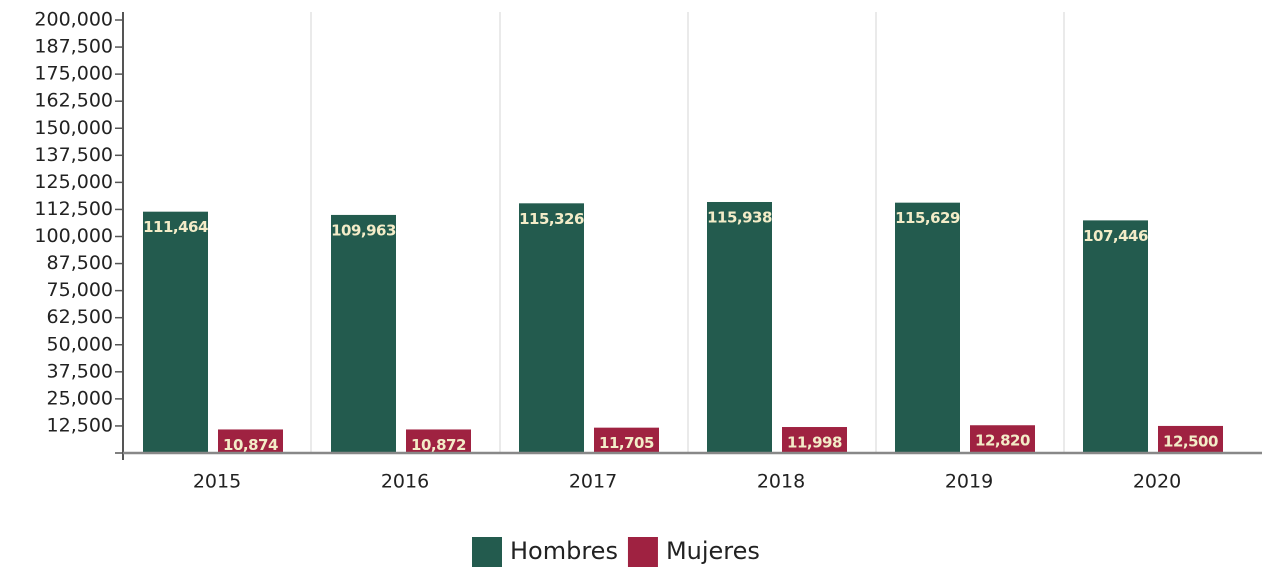 The height and width of the screenshot is (569, 1264). I want to click on y-tick-label: 112,500, so click(73, 209).